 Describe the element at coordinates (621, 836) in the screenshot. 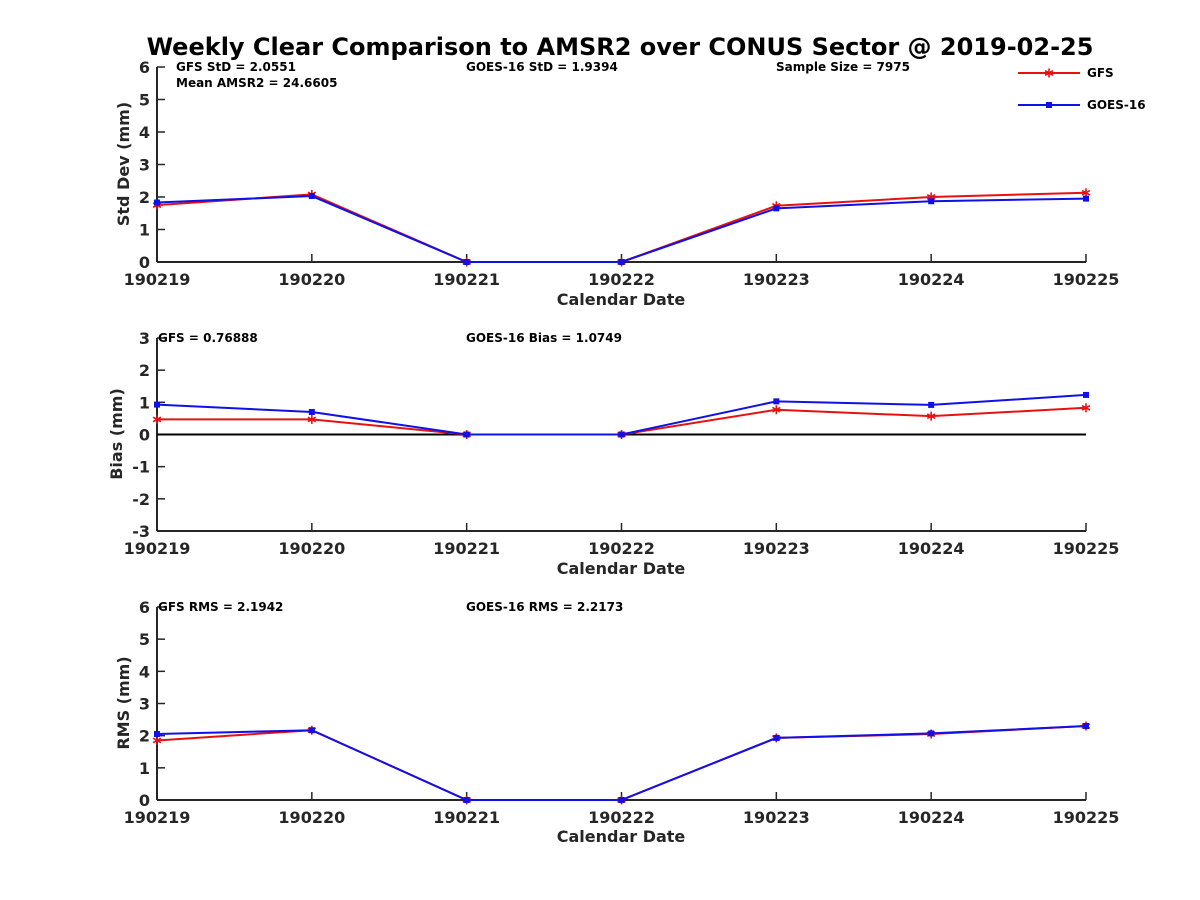

I see `rms-x-axis-label: Calendar Date` at that location.